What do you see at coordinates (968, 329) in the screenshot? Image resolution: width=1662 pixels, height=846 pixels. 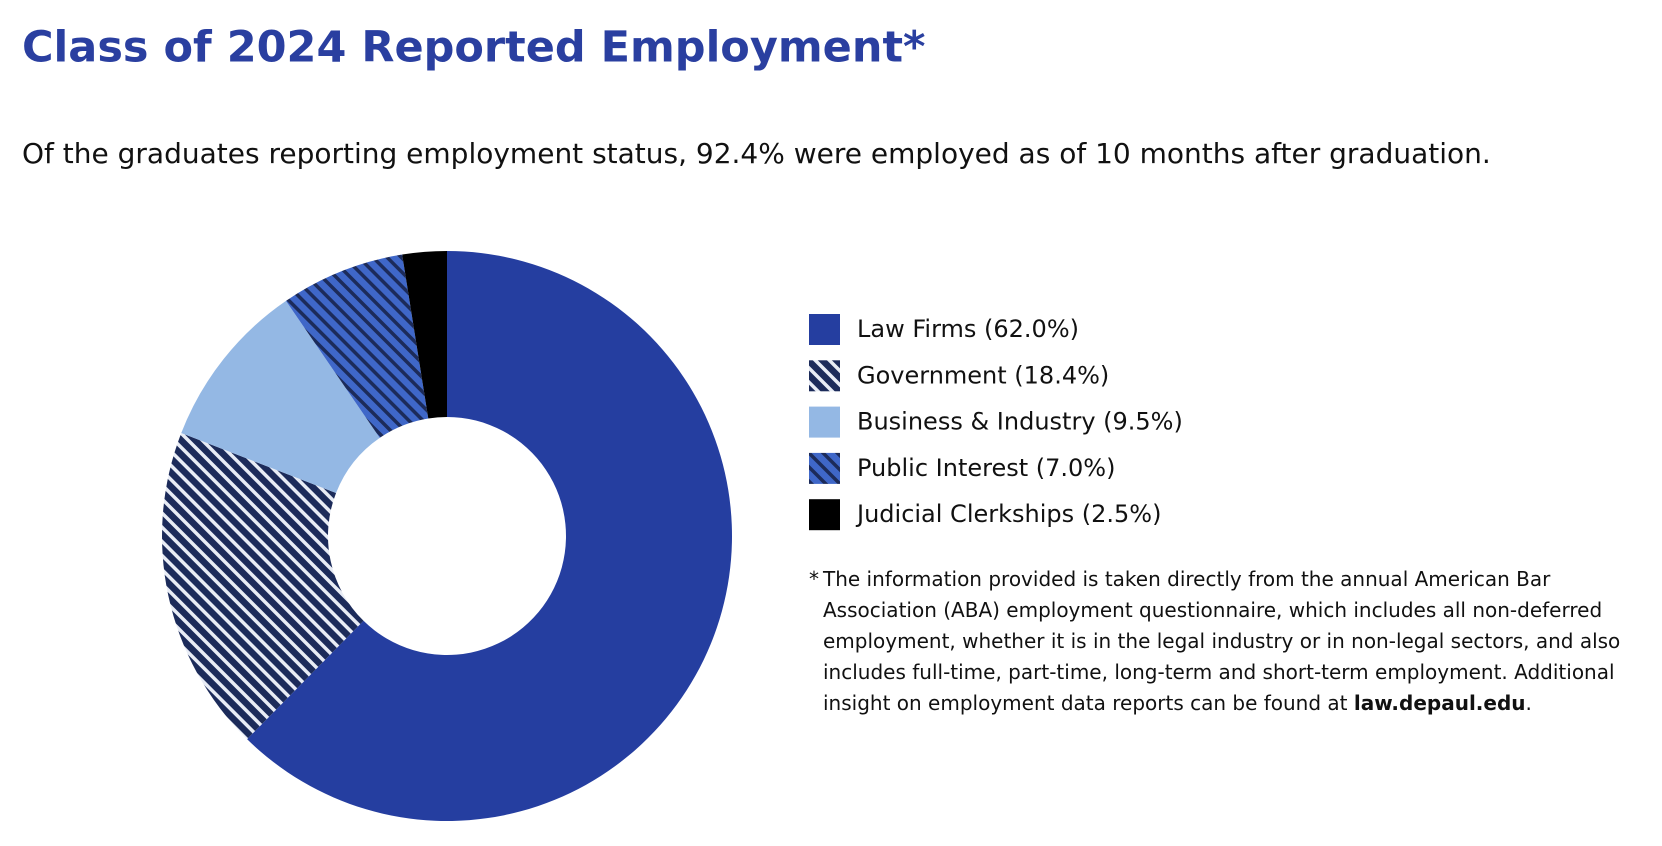 I see `legend-label: Law Firms (62.0%)` at bounding box center [968, 329].